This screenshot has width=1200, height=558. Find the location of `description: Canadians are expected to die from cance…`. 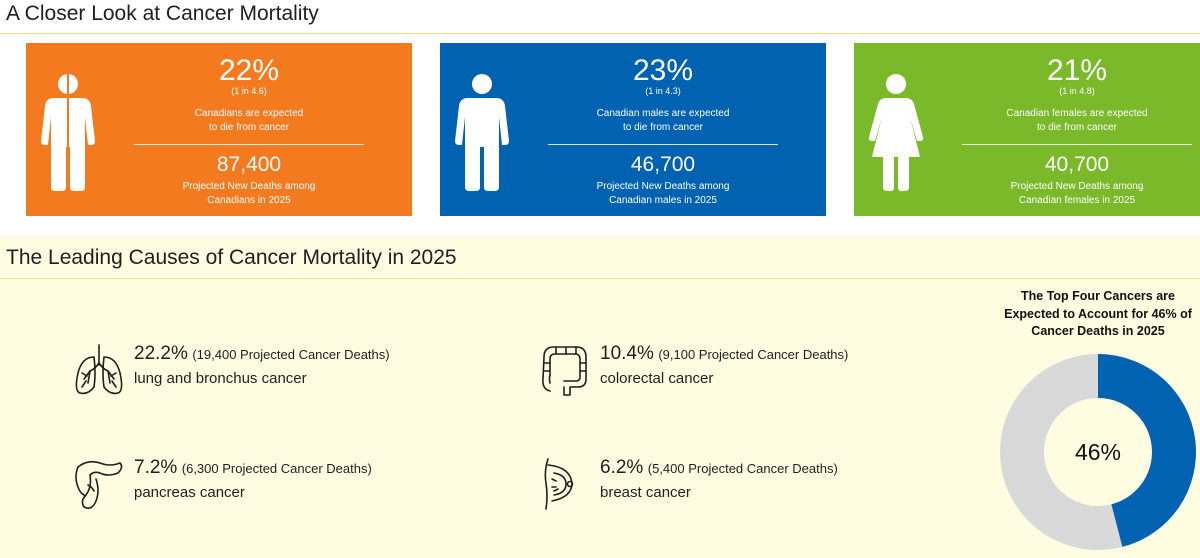

description: Canadians are expected to die from cance… is located at coordinates (249, 121).